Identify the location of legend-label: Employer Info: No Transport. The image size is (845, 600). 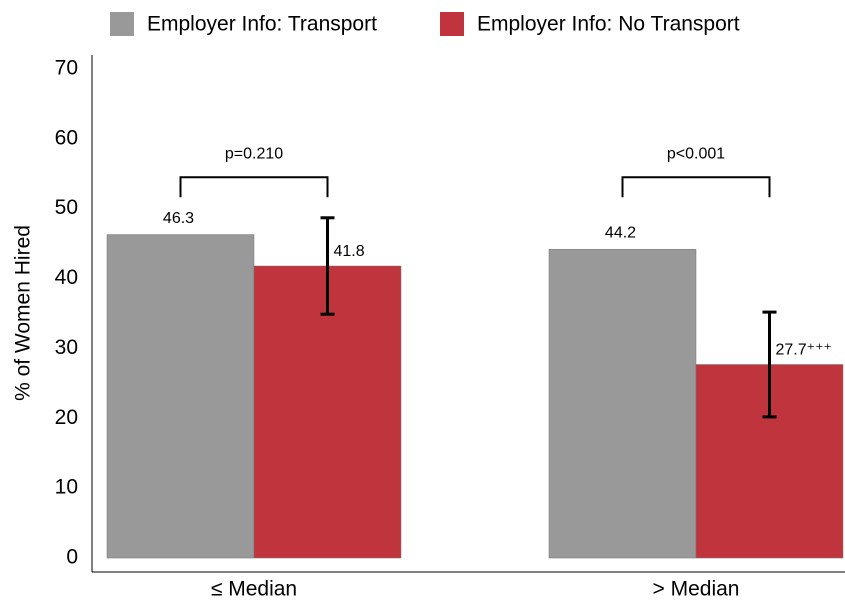
(608, 24).